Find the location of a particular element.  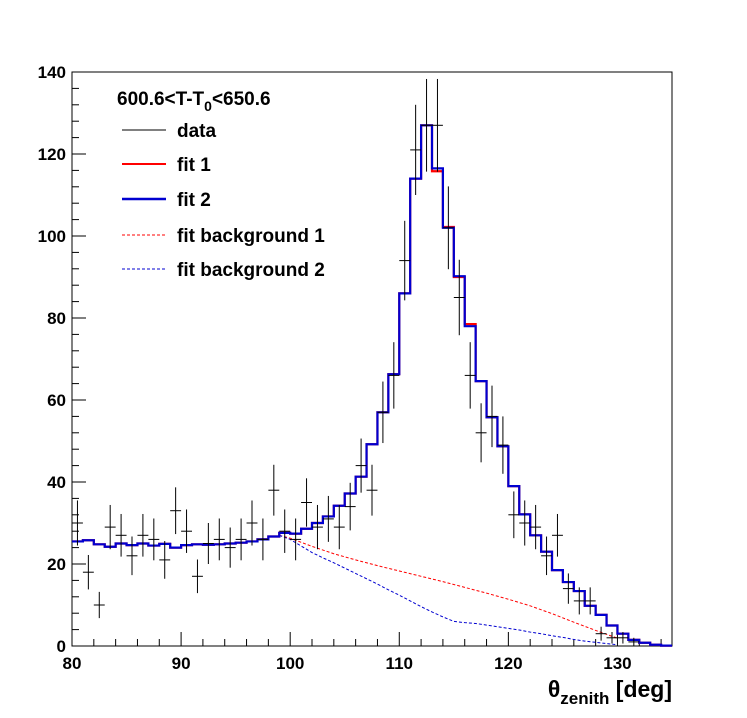

y-tick-label: 40 is located at coordinates (56, 482).